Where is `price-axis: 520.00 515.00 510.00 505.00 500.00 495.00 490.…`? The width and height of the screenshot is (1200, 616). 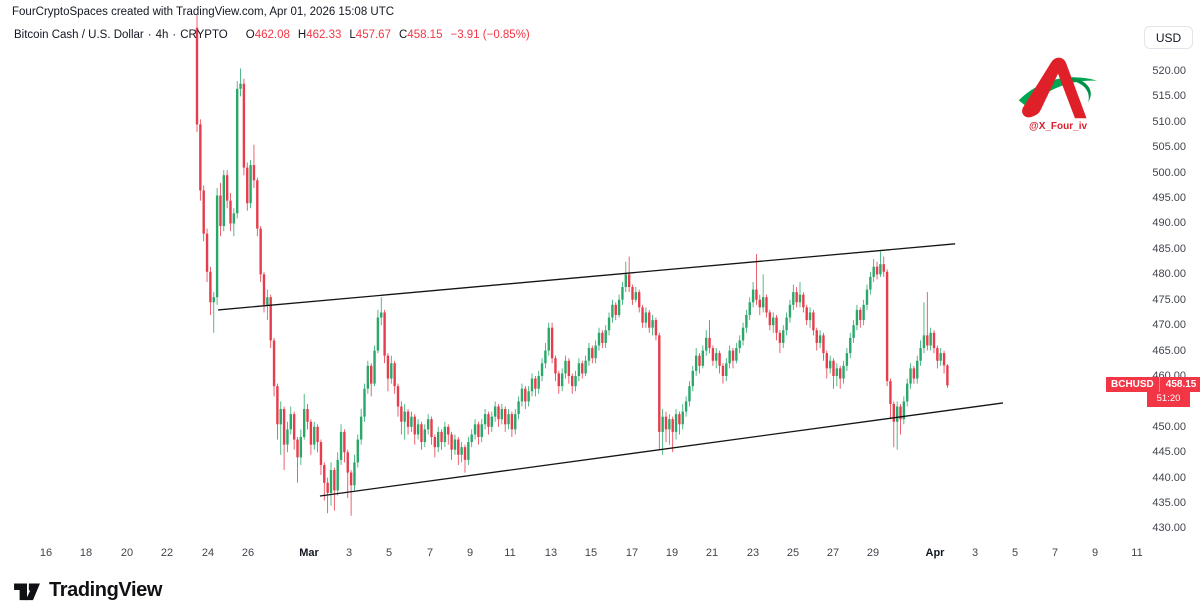 price-axis: 520.00 515.00 510.00 505.00 500.00 495.00 490.… is located at coordinates (1155, 308).